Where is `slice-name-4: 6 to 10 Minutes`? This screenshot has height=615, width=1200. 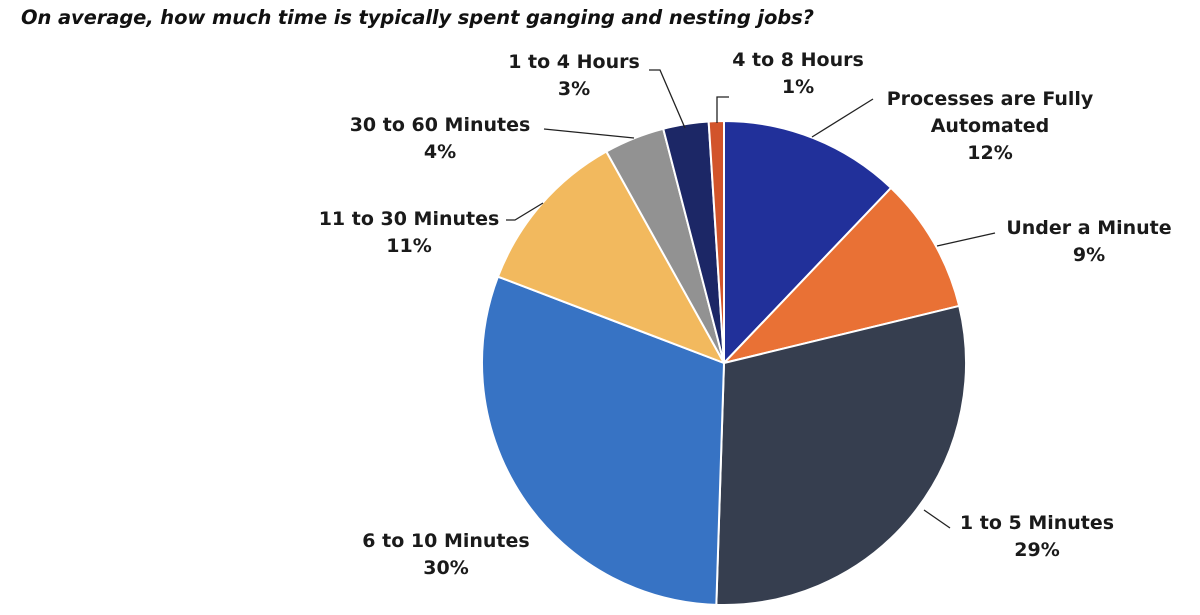 slice-name-4: 6 to 10 Minutes is located at coordinates (445, 541).